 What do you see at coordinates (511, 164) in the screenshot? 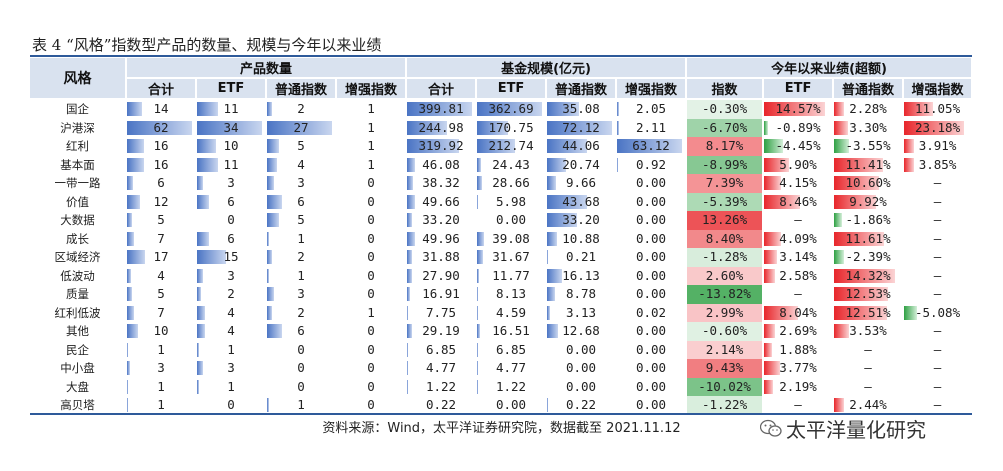
I see `scale-value: 24.43` at bounding box center [511, 164].